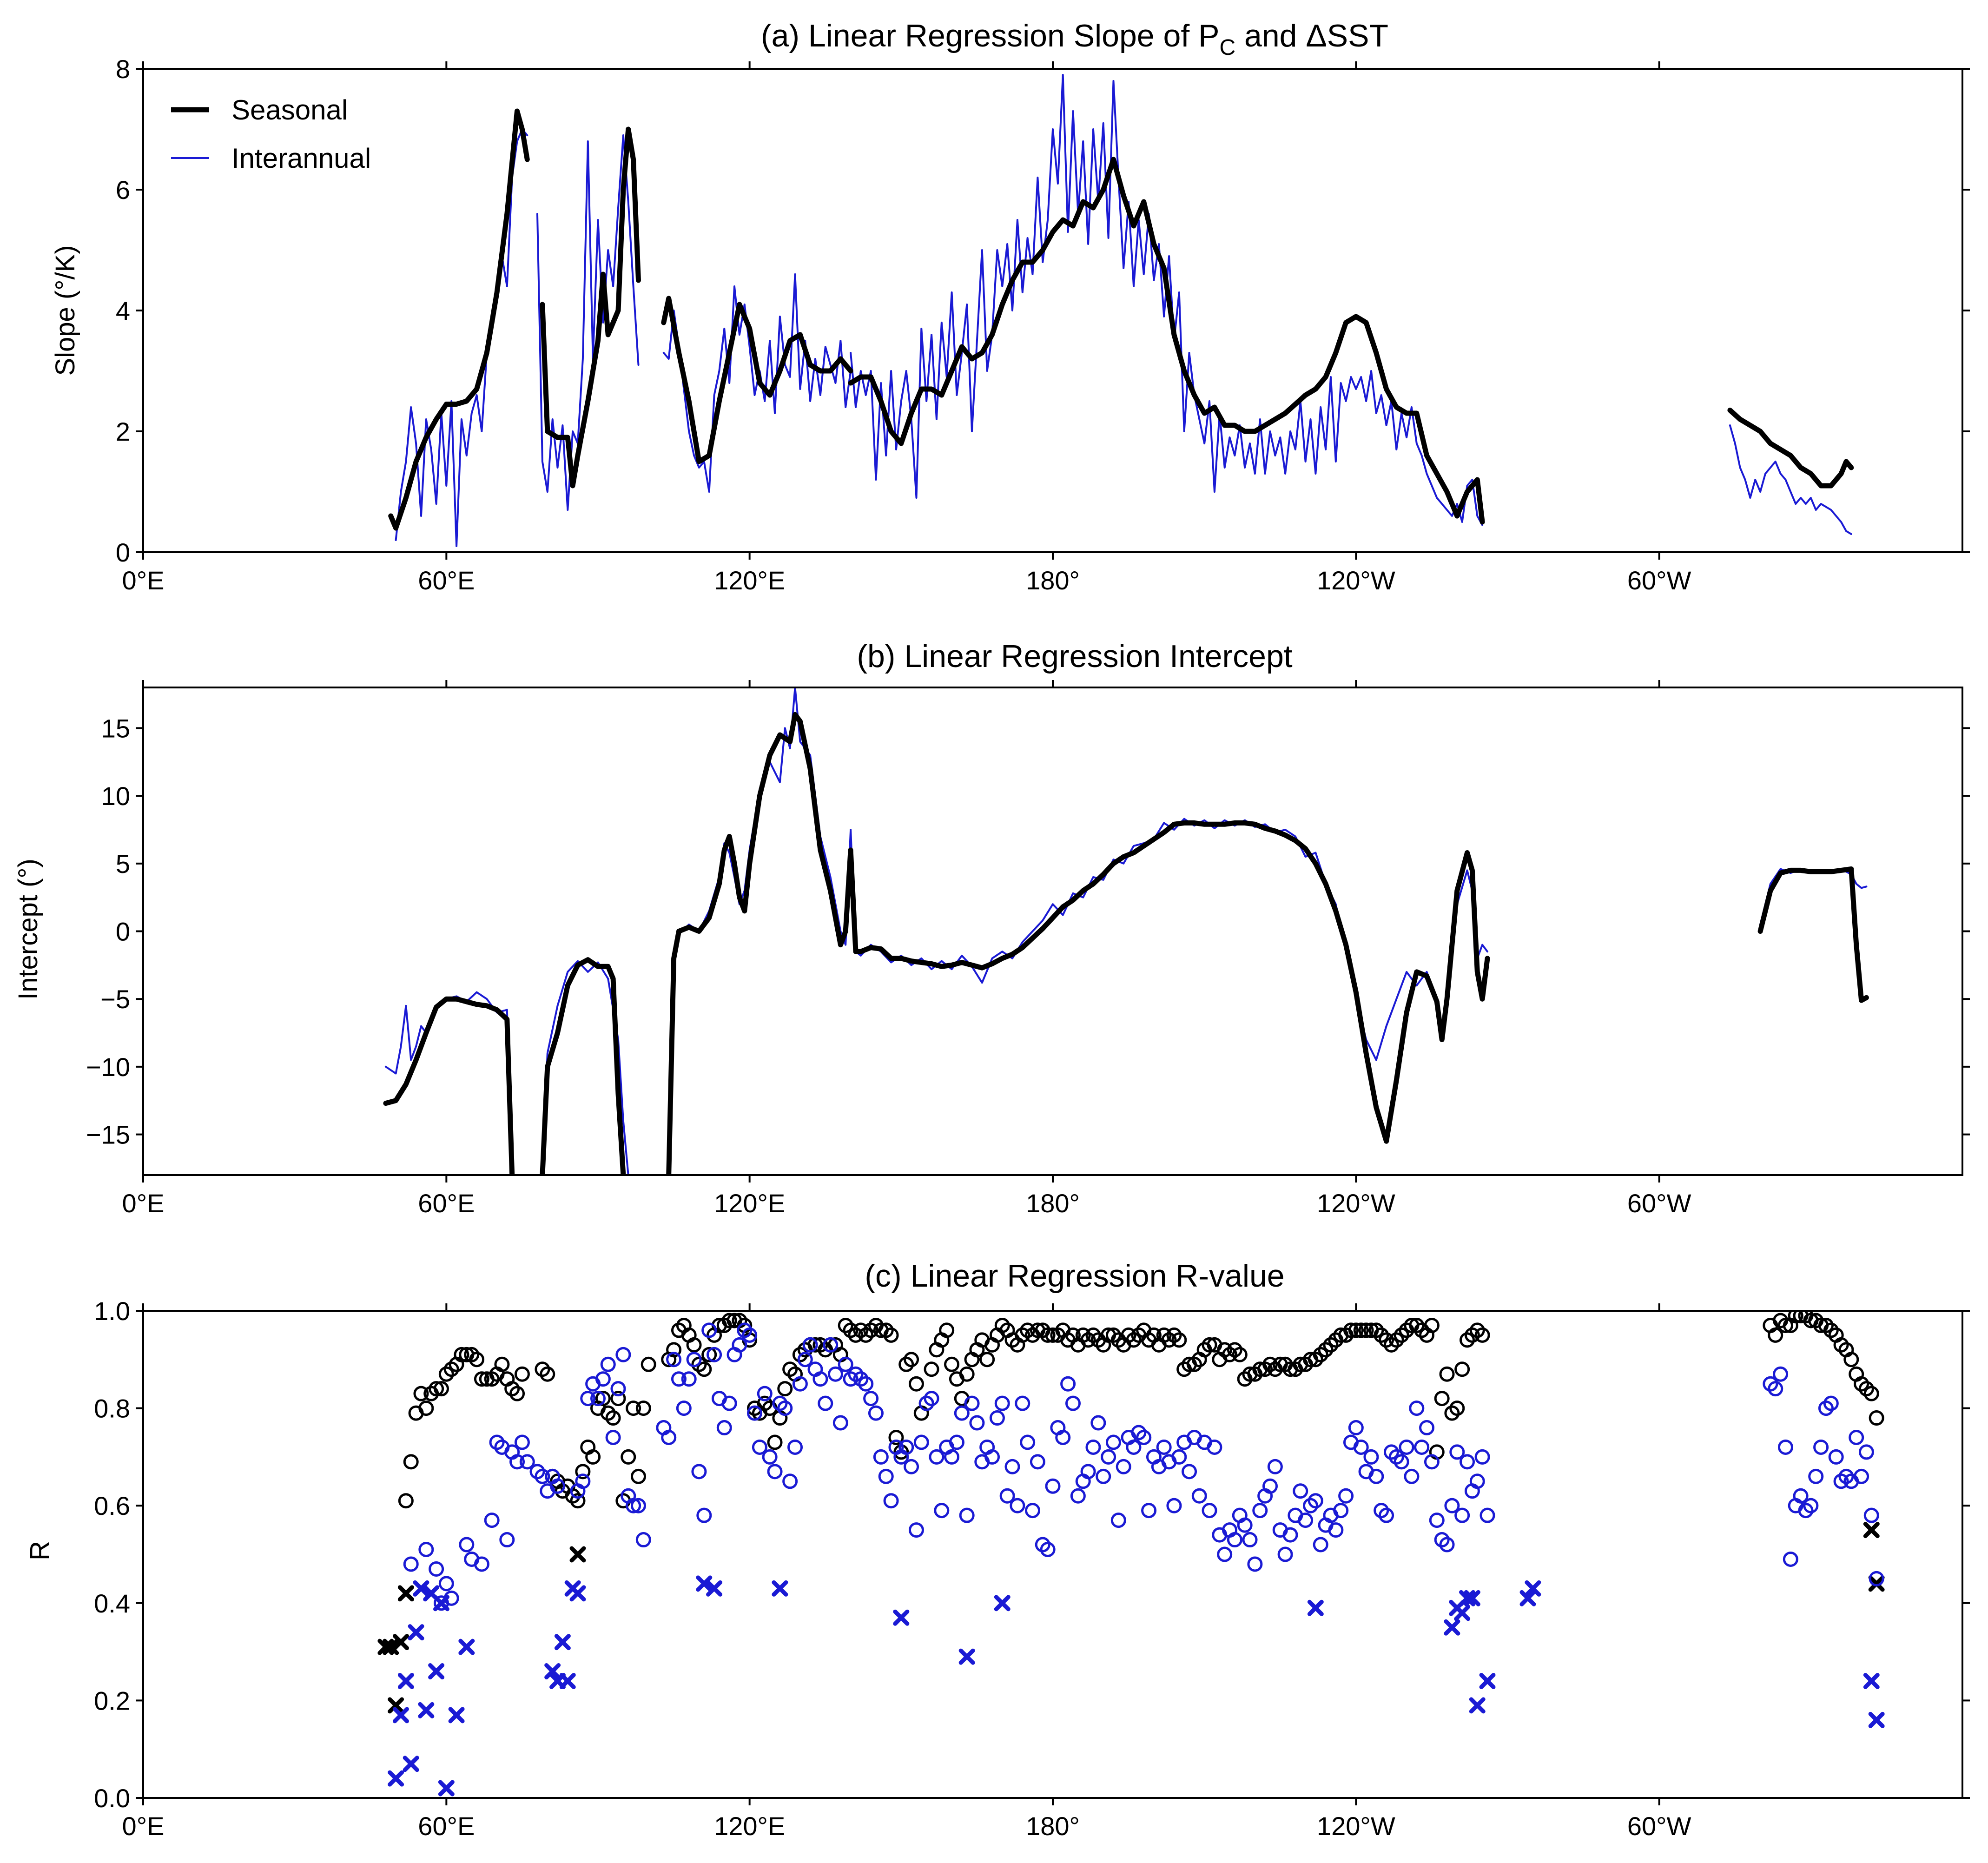 The image size is (1988, 1863). I want to click on panel-b-xtick-label: 120°W, so click(1356, 1203).